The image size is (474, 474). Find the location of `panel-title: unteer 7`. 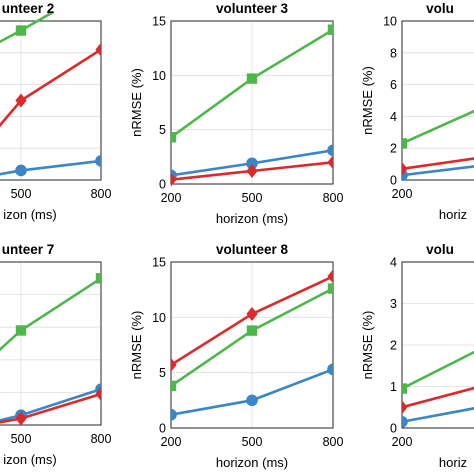

panel-title: unteer 7 is located at coordinates (28, 249).